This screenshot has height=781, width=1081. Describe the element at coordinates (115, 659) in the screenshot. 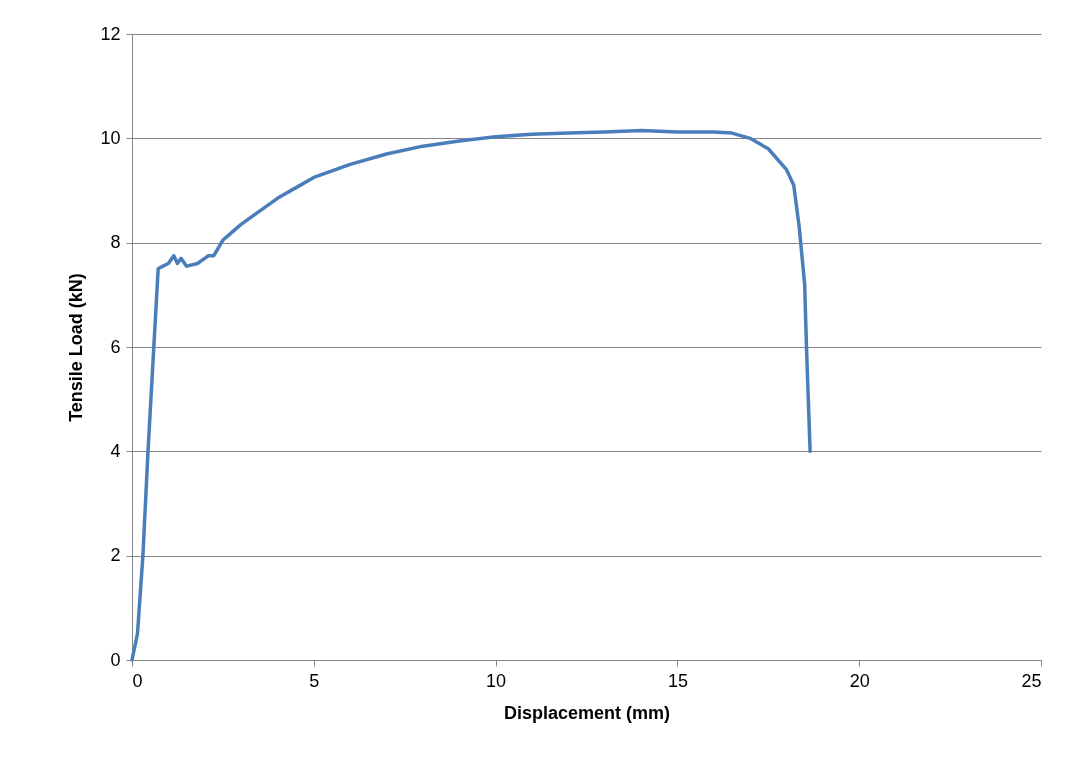

I see `y-tick-label: 0` at that location.